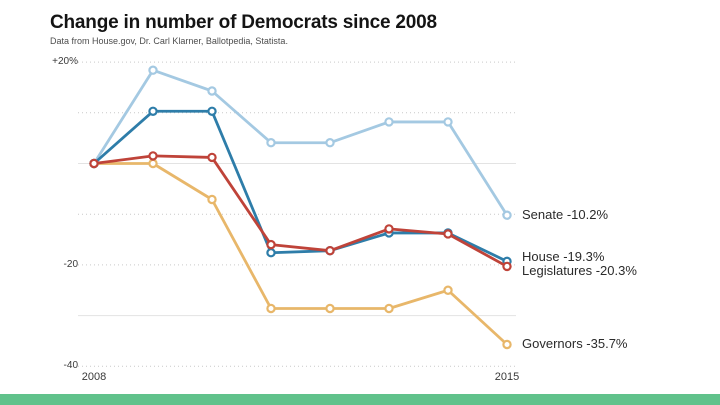  What do you see at coordinates (70, 264) in the screenshot?
I see `y-axis-tick-label: -20` at bounding box center [70, 264].